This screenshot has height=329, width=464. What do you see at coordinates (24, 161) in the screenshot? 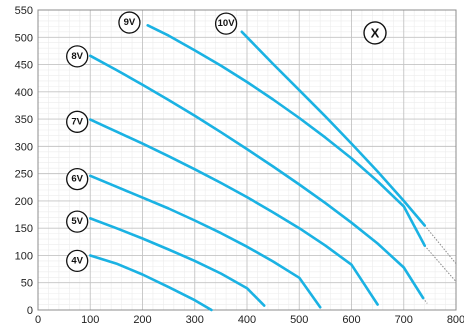
I see `y-axis-ticks: 0 50 100 150 200 250 300 350 400 450 500 550` at bounding box center [24, 161].